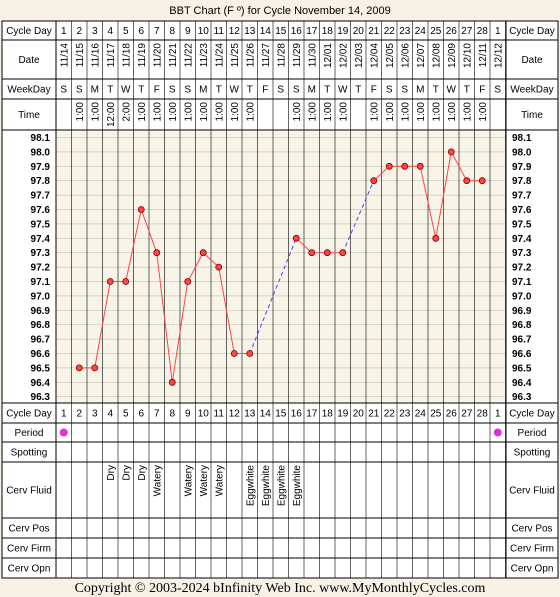 The width and height of the screenshot is (560, 597). Describe the element at coordinates (522, 325) in the screenshot. I see `y-tick-label-right: 96.8` at that location.